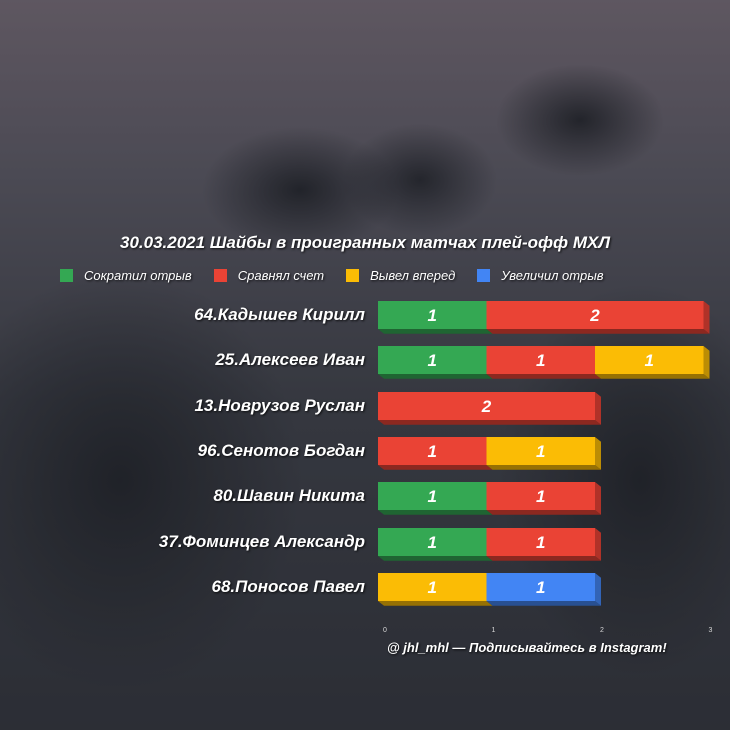 The image size is (730, 730). What do you see at coordinates (281, 450) in the screenshot?
I see `player-label: 96.Сенотов Богдан` at bounding box center [281, 450].